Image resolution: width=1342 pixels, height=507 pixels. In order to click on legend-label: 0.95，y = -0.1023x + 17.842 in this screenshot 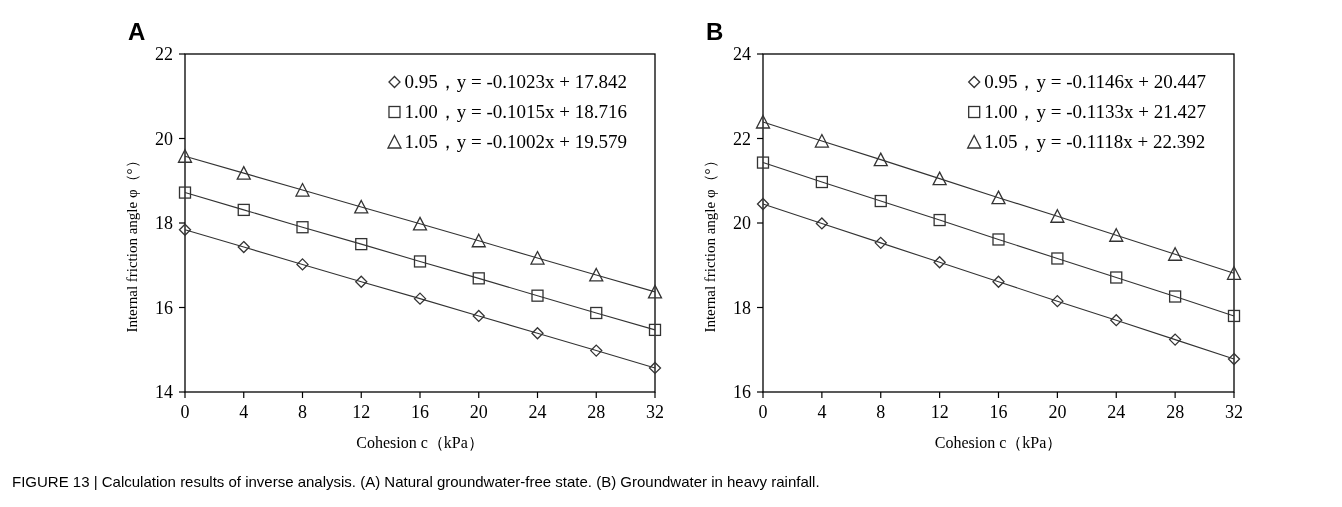, I will do `click(515, 81)`.